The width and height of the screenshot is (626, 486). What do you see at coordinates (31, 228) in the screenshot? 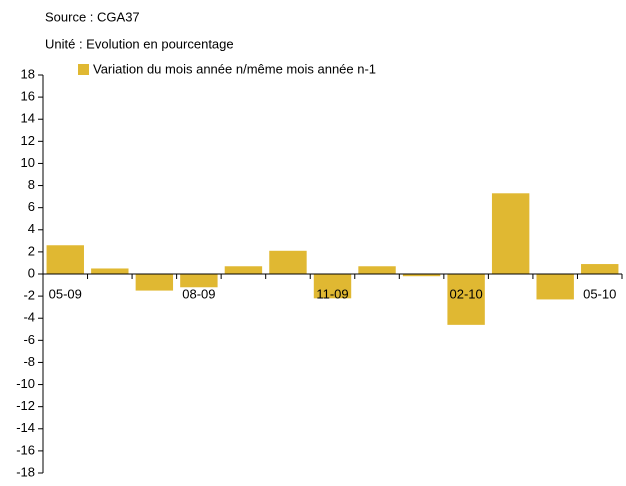
I see `y-tick-label: 4` at bounding box center [31, 228].